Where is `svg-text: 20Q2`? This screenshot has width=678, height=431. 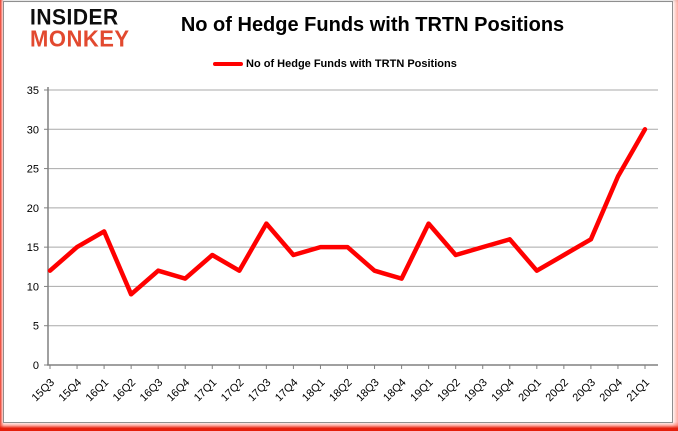 svg-text: 20Q2 is located at coordinates (557, 391).